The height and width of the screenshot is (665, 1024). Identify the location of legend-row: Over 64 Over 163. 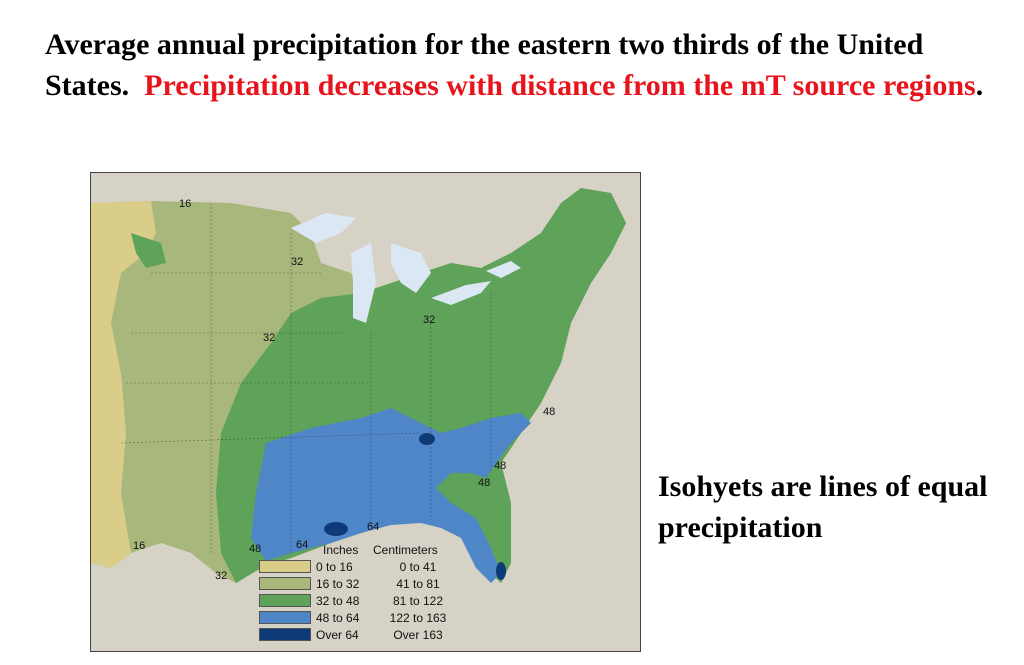
(365, 634).